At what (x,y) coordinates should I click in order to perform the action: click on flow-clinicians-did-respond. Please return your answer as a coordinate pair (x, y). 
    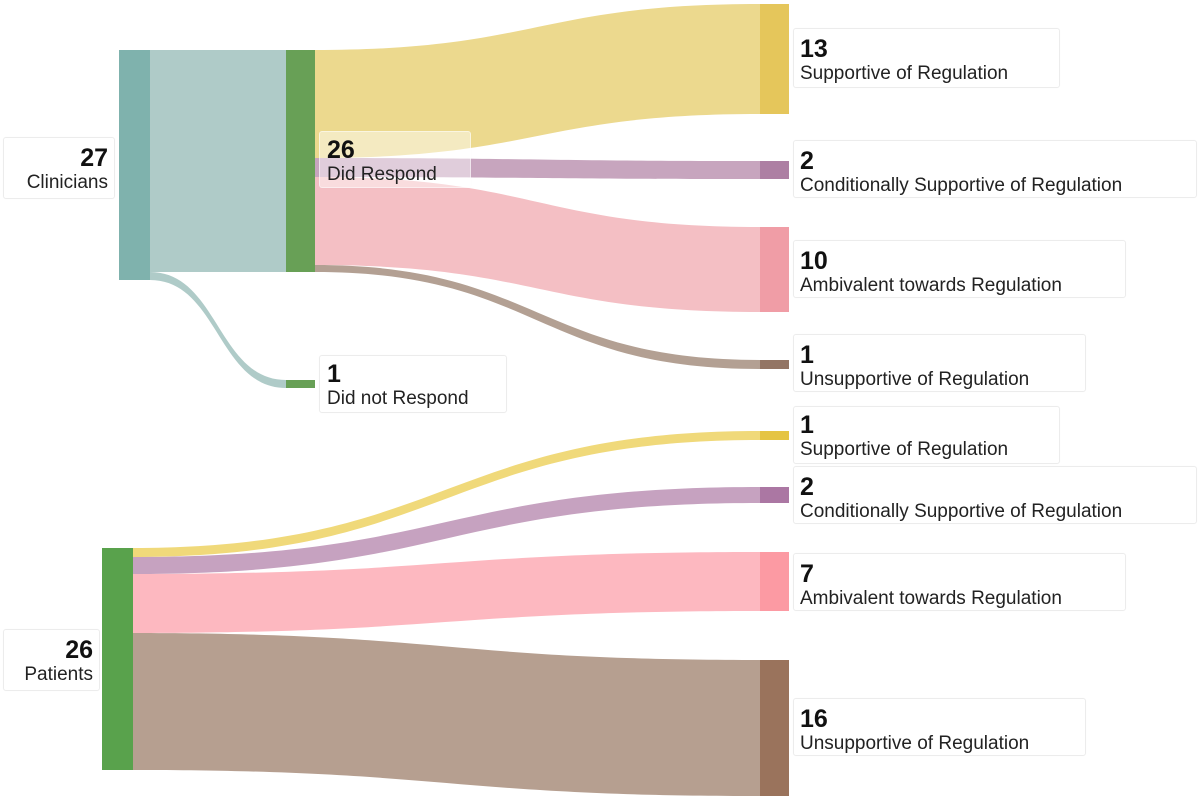
    Looking at the image, I should click on (218, 161).